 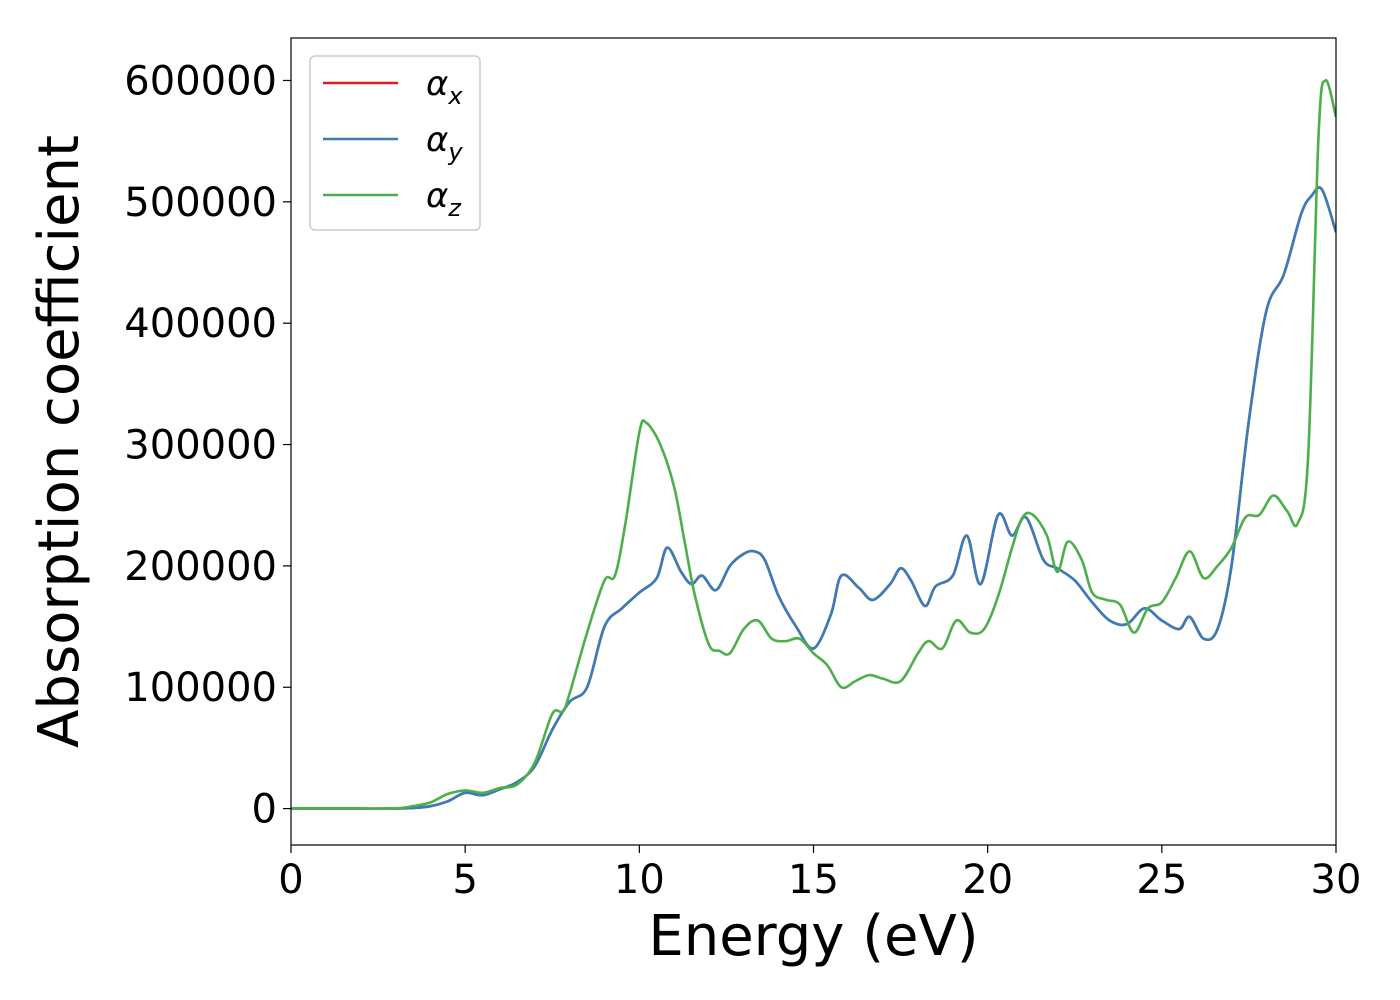 I want to click on legend-label-z: αz, so click(x=444, y=199).